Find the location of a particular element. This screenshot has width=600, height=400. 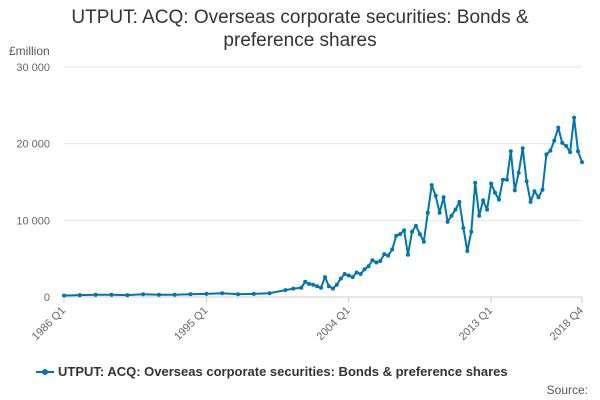

y-axis-tick-labels: 0 10 000 20 000 30 000 is located at coordinates (33, 183).